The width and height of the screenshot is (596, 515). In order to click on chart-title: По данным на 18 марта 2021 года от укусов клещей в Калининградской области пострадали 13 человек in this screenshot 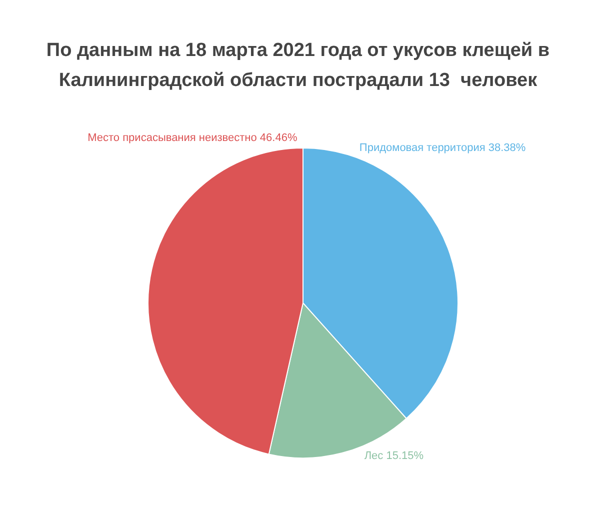, I will do `click(298, 66)`.